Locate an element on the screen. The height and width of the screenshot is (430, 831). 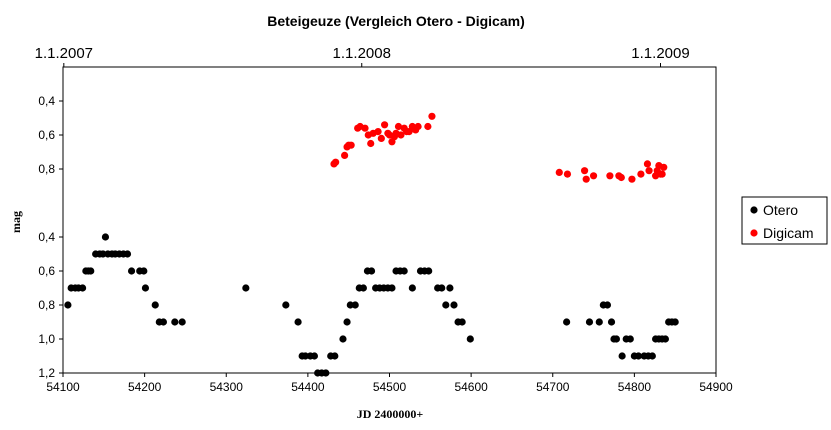
x-axis-title: JD 2400000+ is located at coordinates (390, 414).